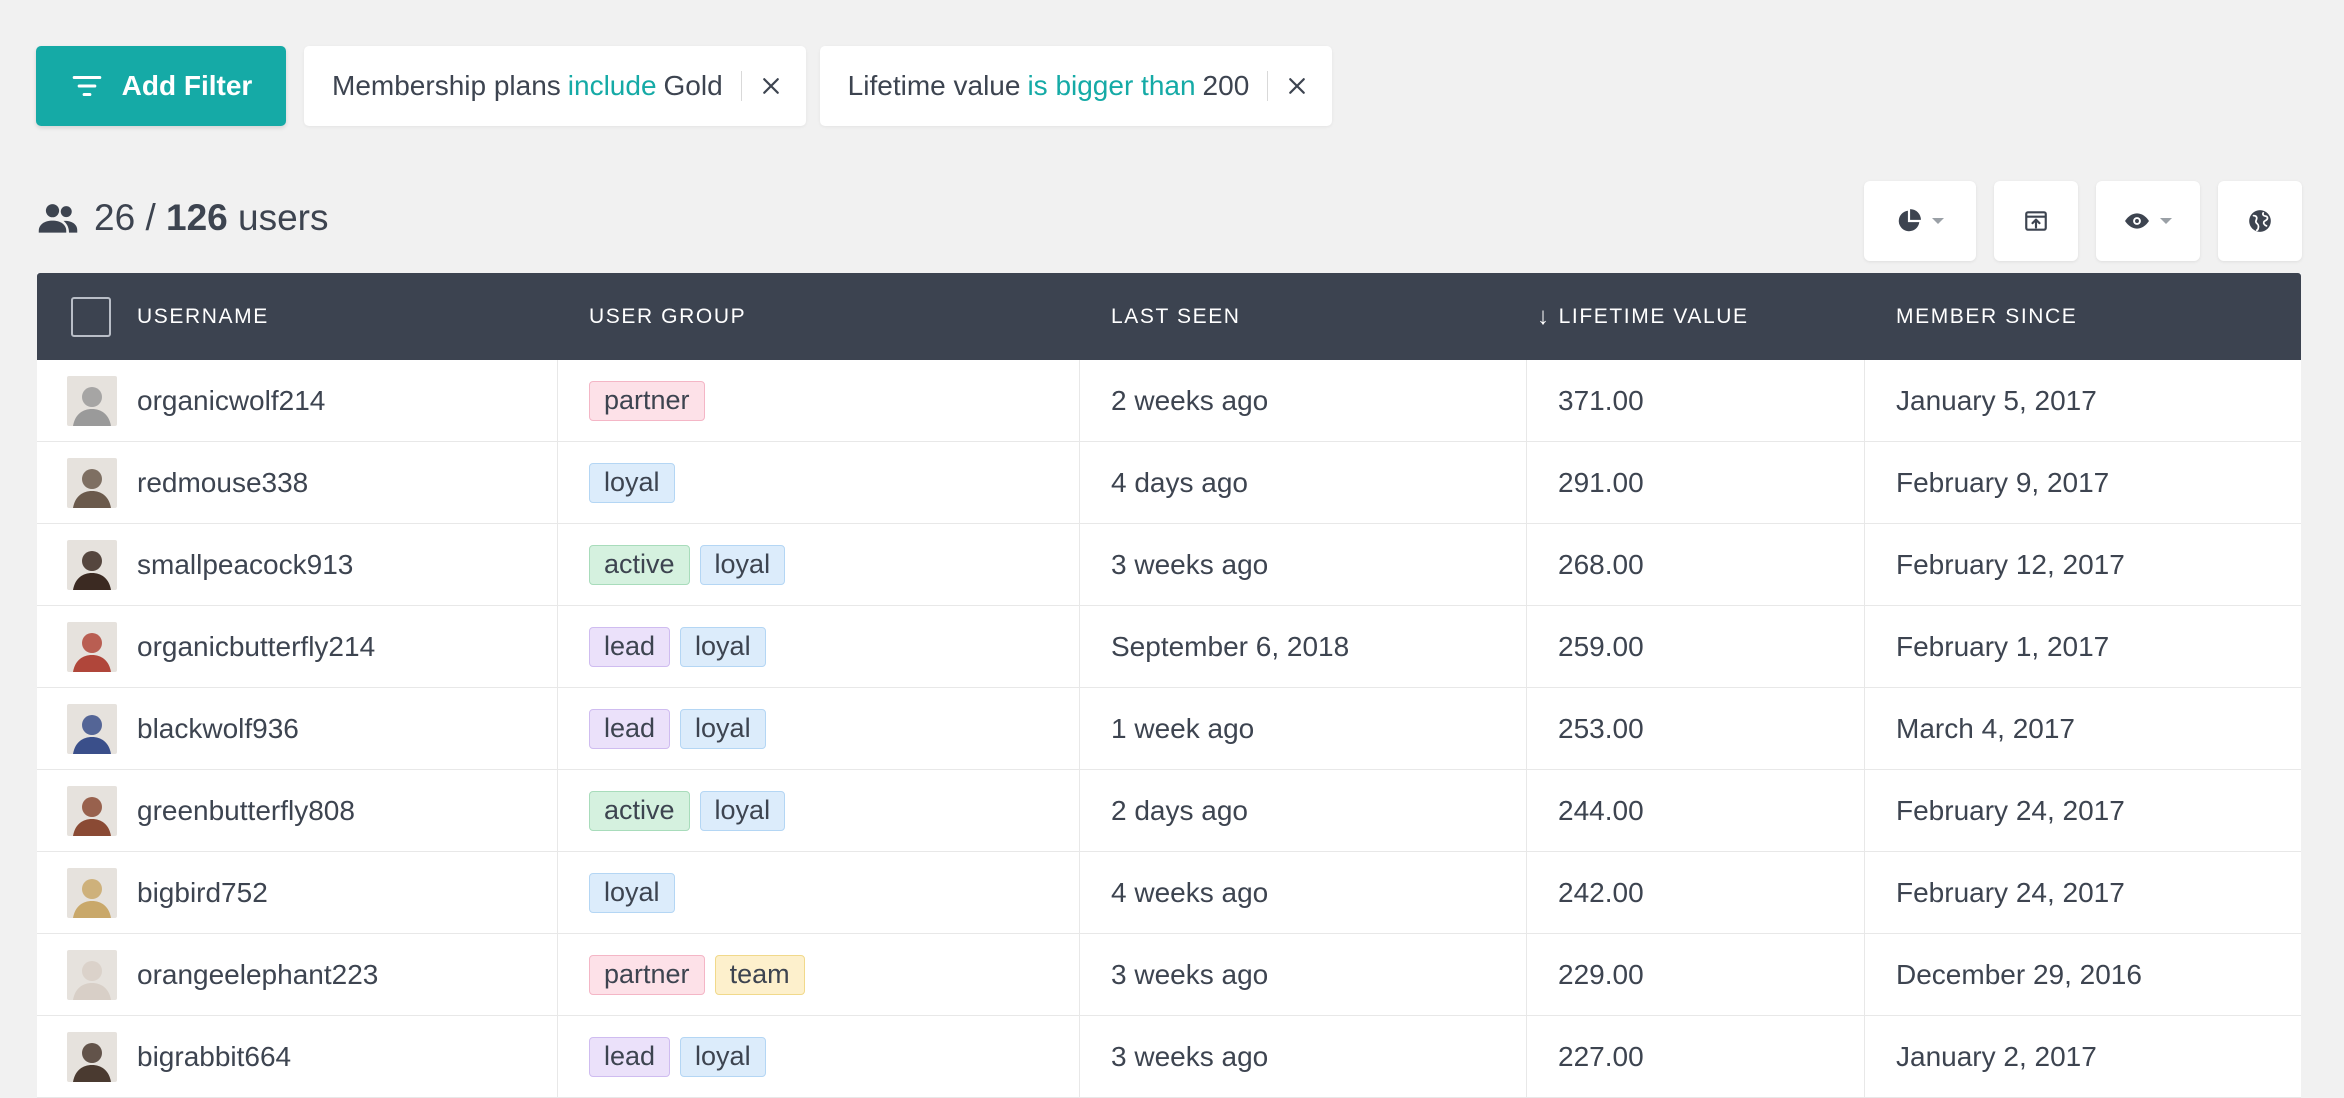 This screenshot has height=1098, width=2344. I want to click on lifetime-value-cell: 244.00, so click(1696, 810).